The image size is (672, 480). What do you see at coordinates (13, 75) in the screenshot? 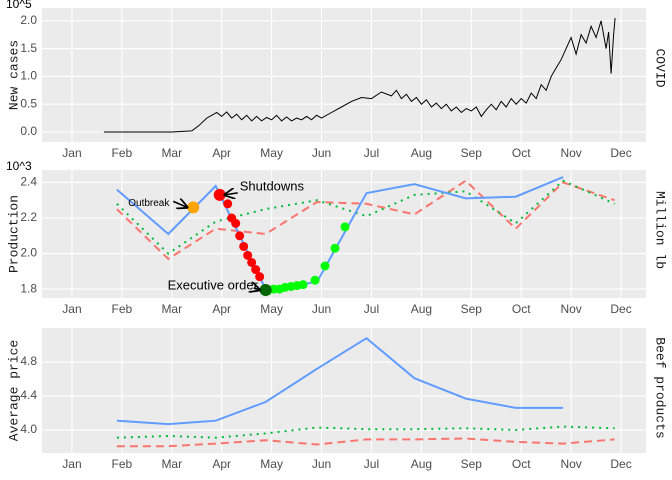
I see `y-axis-title: New cases` at bounding box center [13, 75].